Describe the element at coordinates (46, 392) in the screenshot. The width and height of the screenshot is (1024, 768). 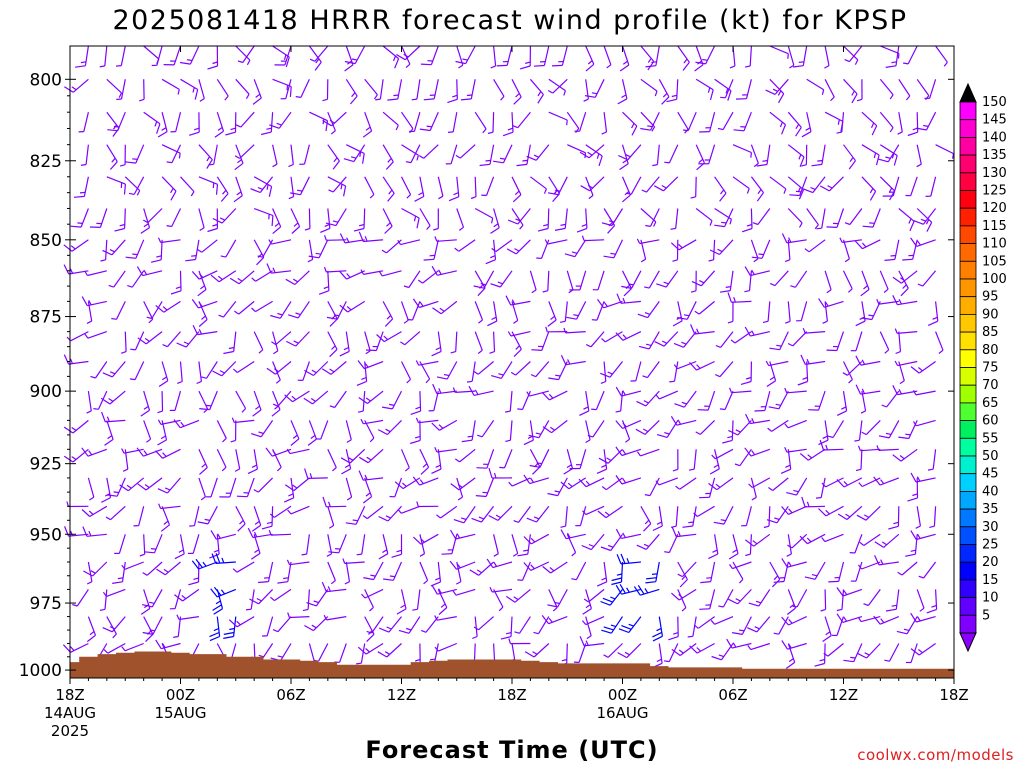
I see `y-tick-label: 900` at that location.